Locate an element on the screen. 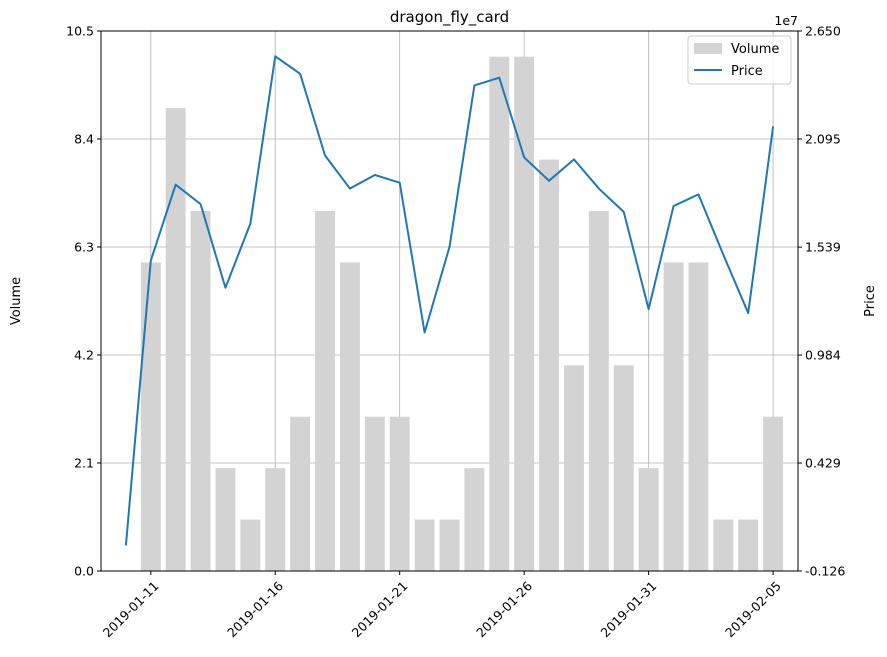 The width and height of the screenshot is (887, 657). x-tick-label: 2019-01-11 is located at coordinates (131, 609).